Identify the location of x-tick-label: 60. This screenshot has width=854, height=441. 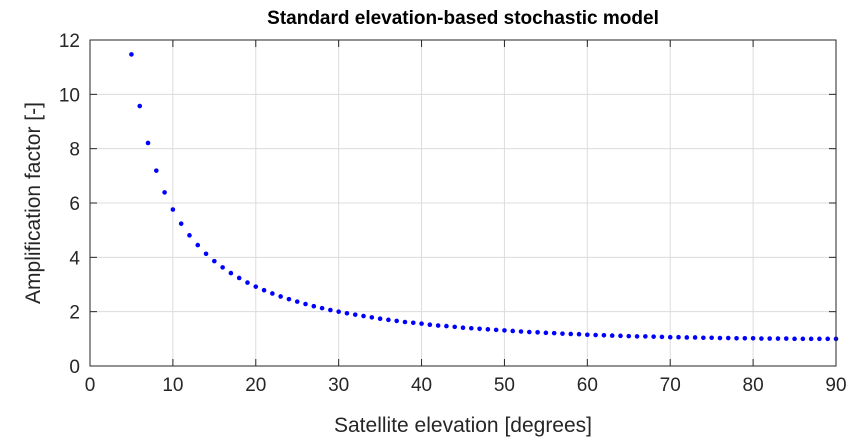
(587, 385).